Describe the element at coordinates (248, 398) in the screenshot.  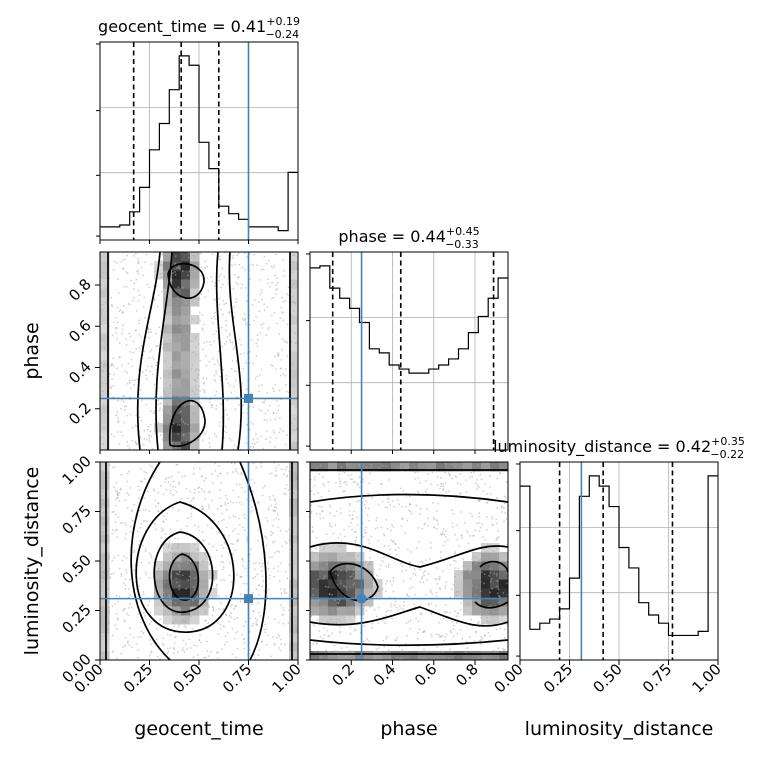
I see `truth-marker` at that location.